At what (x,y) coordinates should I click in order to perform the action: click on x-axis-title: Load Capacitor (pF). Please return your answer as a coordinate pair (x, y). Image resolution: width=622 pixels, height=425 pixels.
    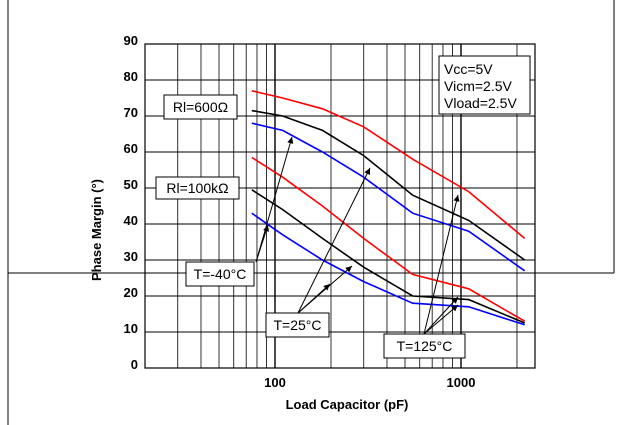
    Looking at the image, I should click on (347, 404).